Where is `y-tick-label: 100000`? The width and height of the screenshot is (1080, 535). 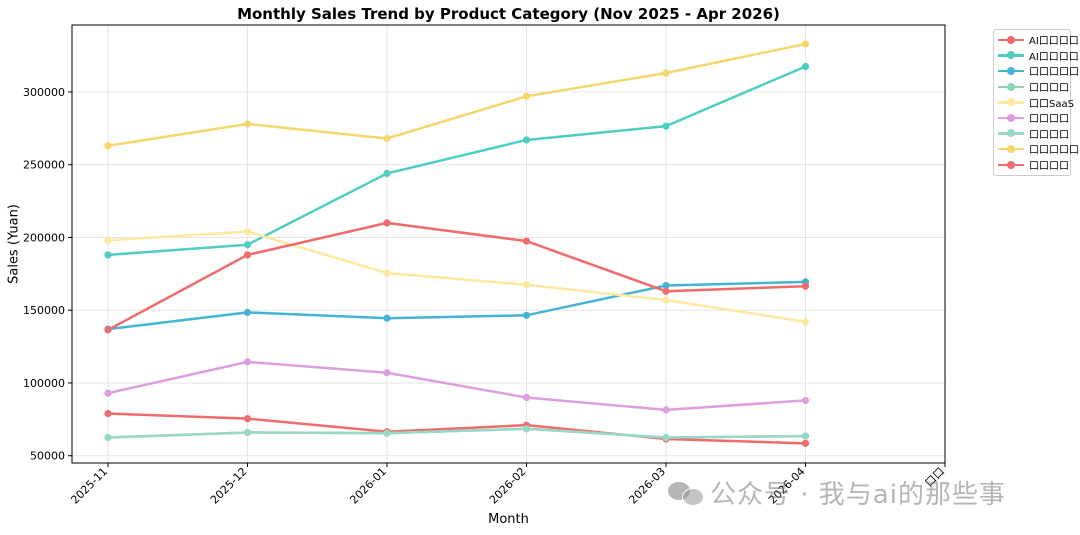
y-tick-label: 100000 is located at coordinates (44, 383).